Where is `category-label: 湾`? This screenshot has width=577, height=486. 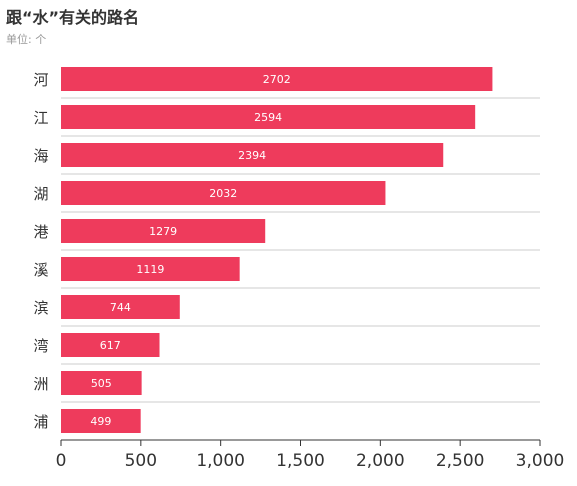 category-label: 湾 is located at coordinates (40, 346).